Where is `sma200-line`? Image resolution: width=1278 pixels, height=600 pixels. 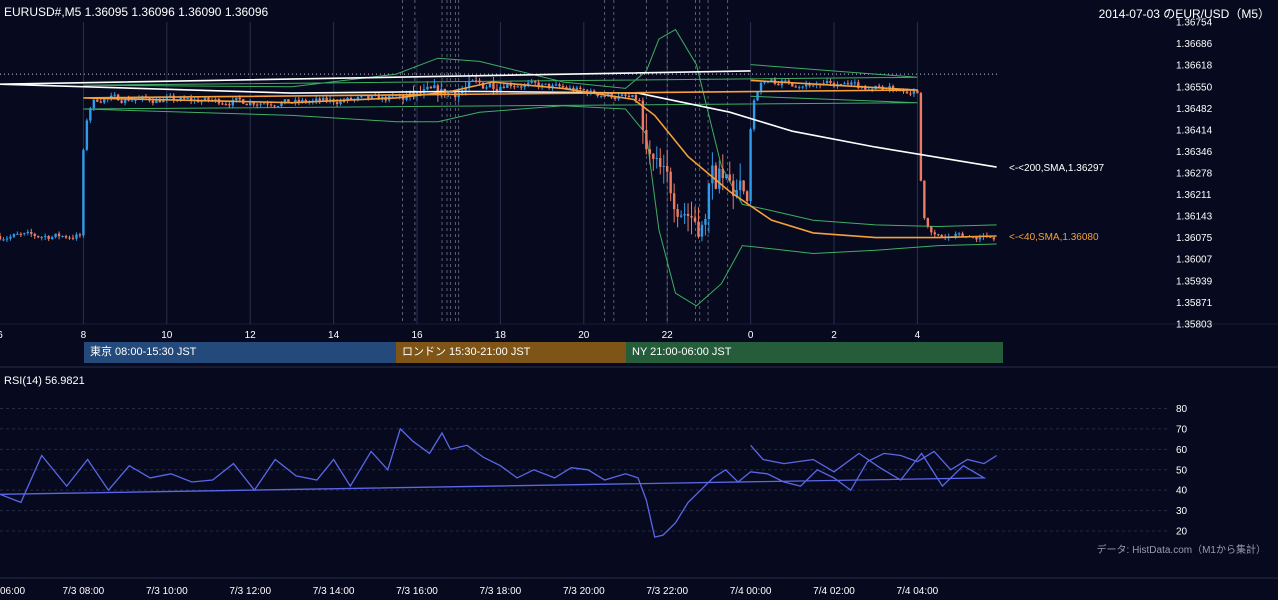 sma200-line is located at coordinates (498, 119).